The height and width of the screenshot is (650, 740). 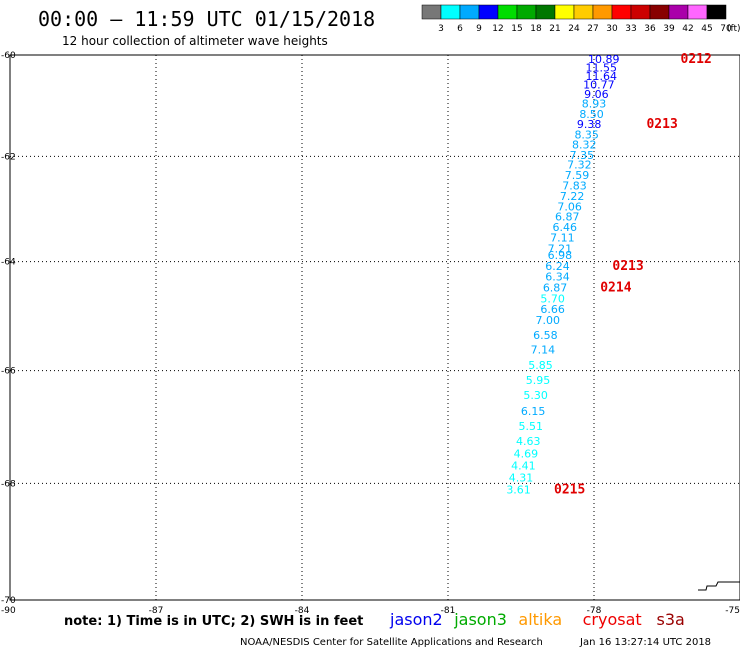 What do you see at coordinates (612, 619) in the screenshot?
I see `satellite-name: cryosat` at bounding box center [612, 619].